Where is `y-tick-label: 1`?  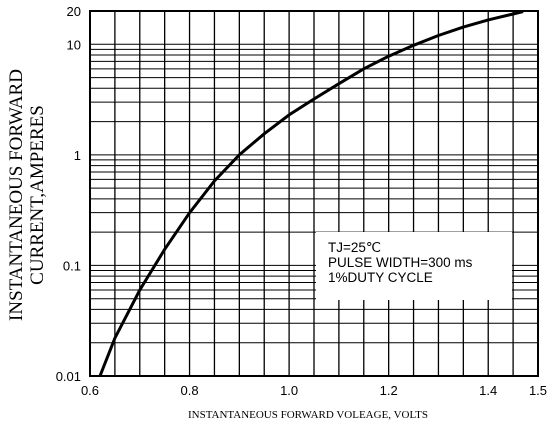 y-tick-label: 1 is located at coordinates (77, 155).